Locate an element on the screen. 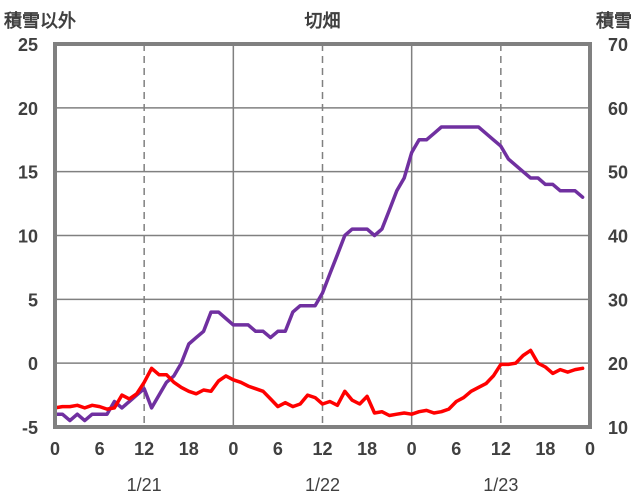  x-date-label: 1/21 is located at coordinates (144, 485).